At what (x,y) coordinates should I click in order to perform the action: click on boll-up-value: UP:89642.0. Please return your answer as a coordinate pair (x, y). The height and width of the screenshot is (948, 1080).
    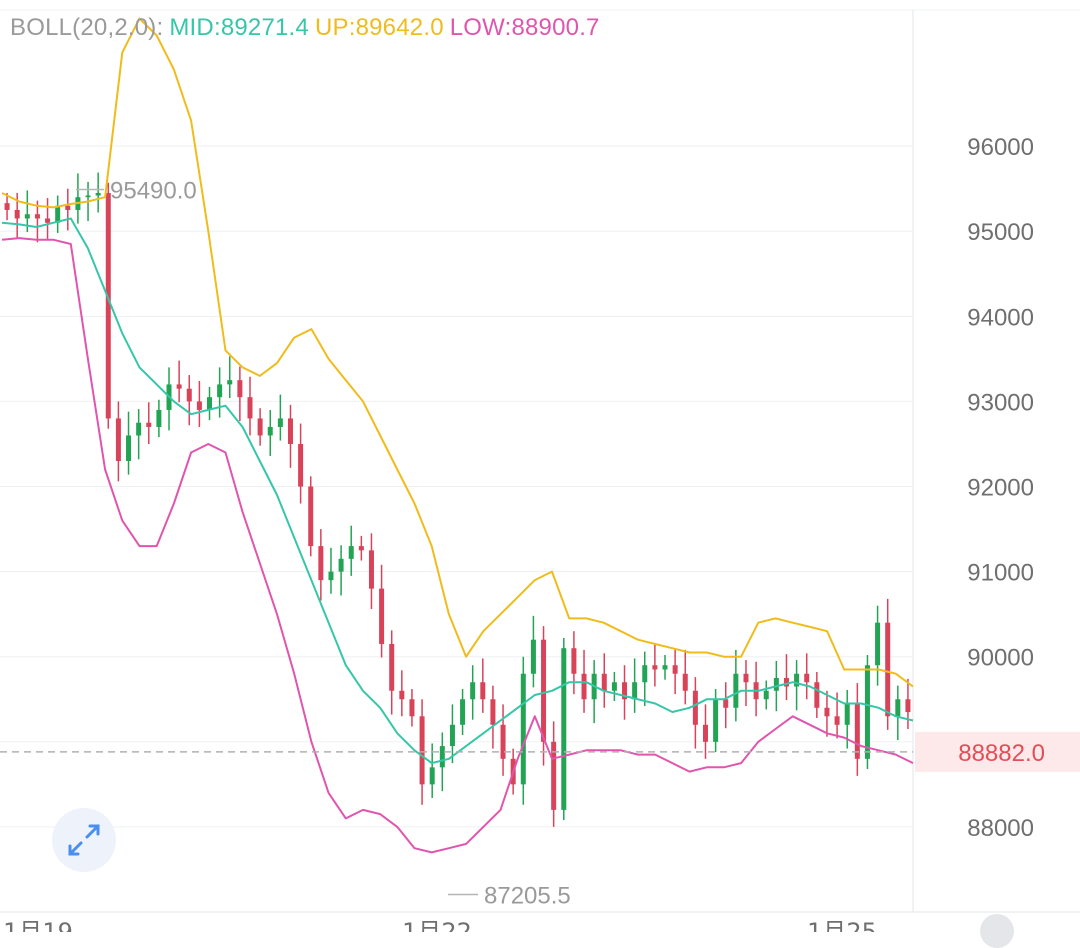
    Looking at the image, I should click on (379, 27).